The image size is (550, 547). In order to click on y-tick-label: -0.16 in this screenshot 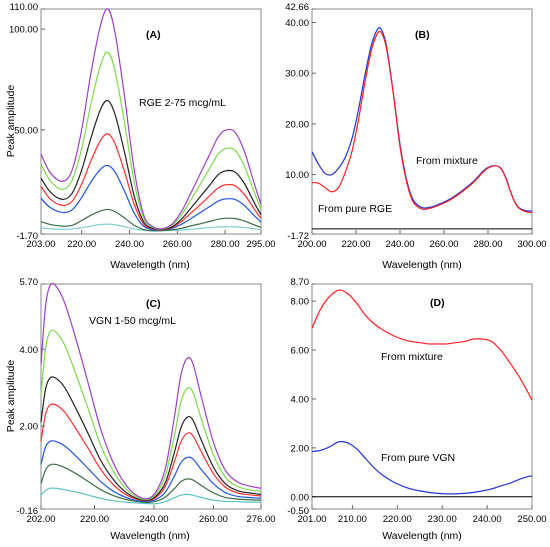, I will do `click(27, 511)`.